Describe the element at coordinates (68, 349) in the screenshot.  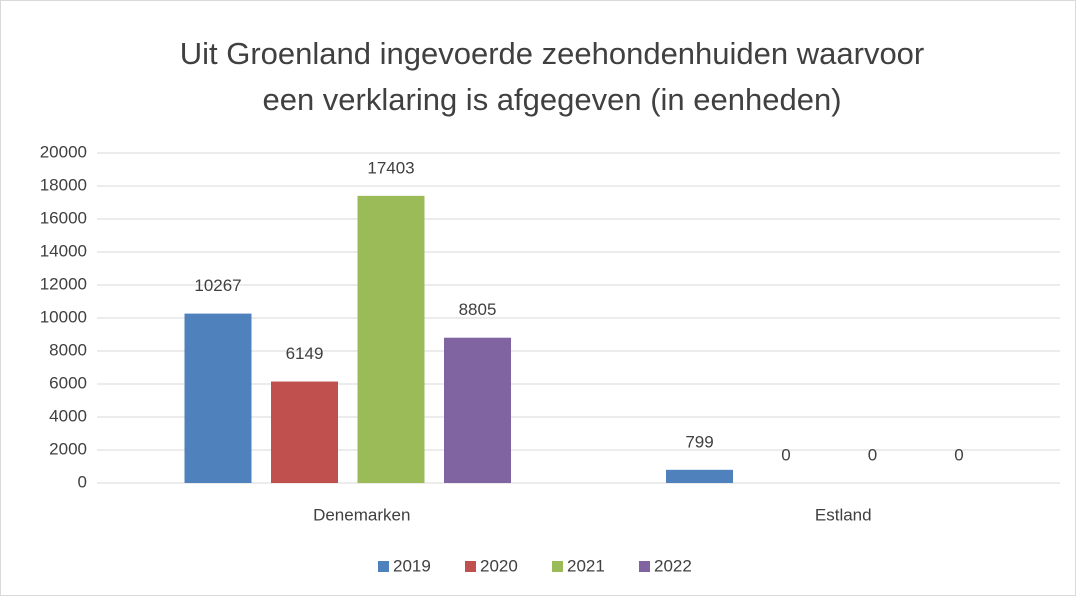
I see `y-tick-label: 8000` at that location.